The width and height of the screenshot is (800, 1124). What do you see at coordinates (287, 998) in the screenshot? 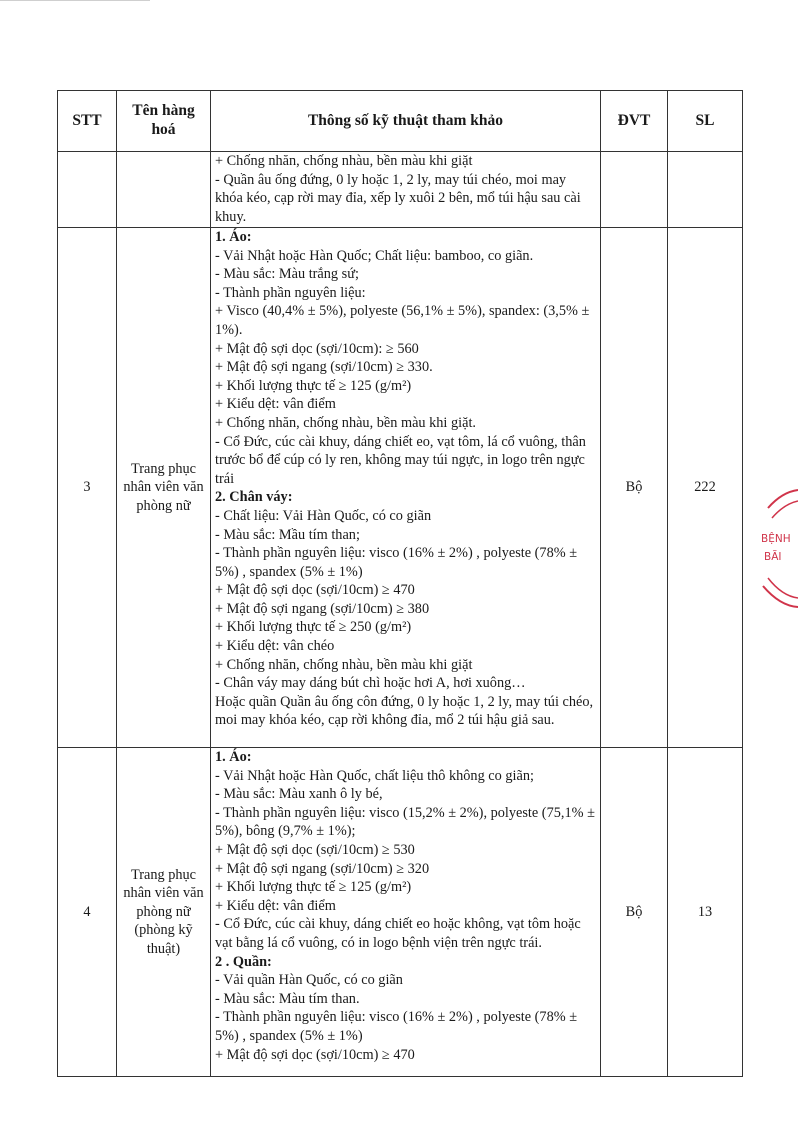
I see `spec-line: - Màu sắc: Màu tím than.` at bounding box center [287, 998].